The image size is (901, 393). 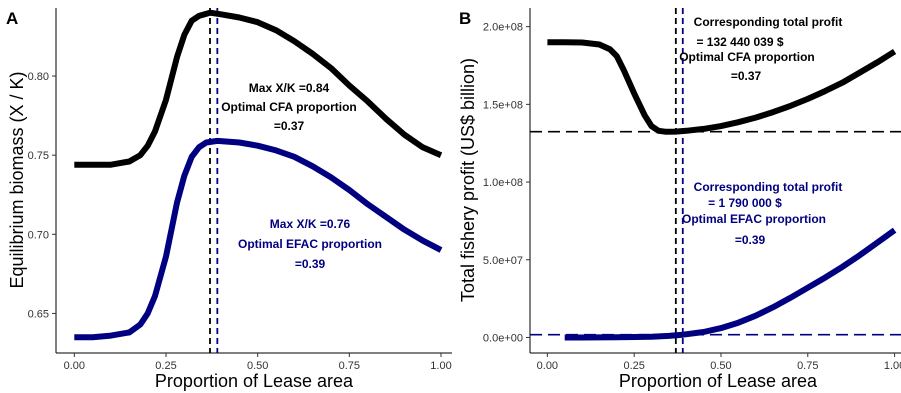 What do you see at coordinates (633, 366) in the screenshot?
I see `panel-b-x-tick-label: 0.25` at bounding box center [633, 366].